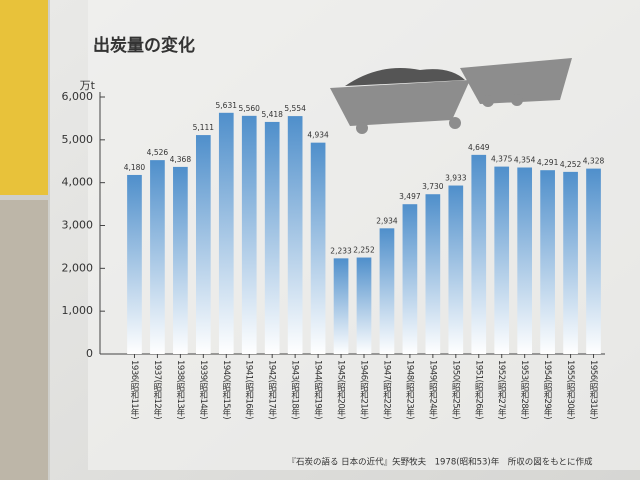  I want to click on side-panel, so click(24, 97).